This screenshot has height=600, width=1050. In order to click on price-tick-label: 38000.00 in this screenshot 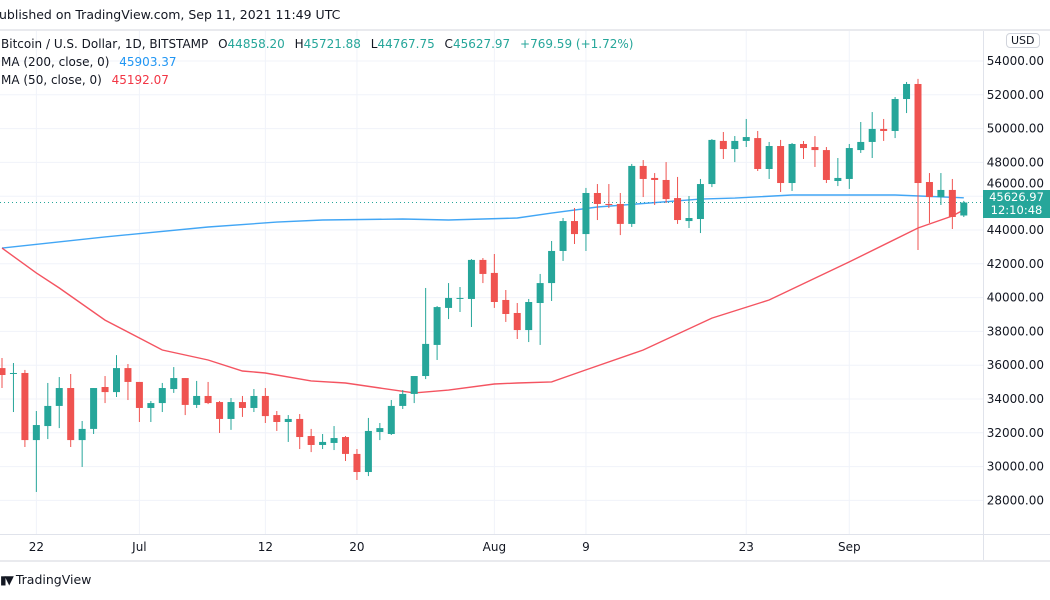, I will do `click(1015, 331)`.